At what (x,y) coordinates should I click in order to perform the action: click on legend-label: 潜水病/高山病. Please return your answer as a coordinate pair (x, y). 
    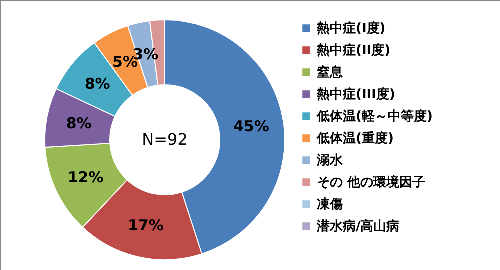
    Looking at the image, I should click on (358, 226).